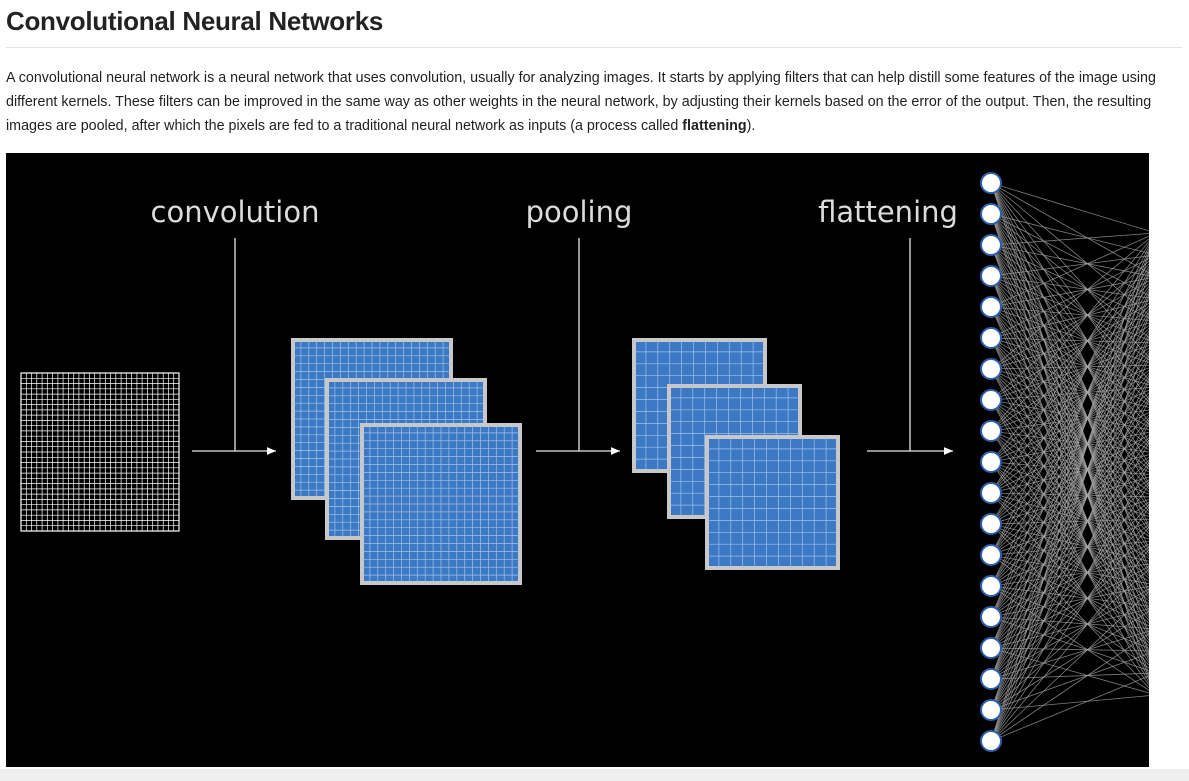  I want to click on flattening-label: flattening, so click(888, 212).